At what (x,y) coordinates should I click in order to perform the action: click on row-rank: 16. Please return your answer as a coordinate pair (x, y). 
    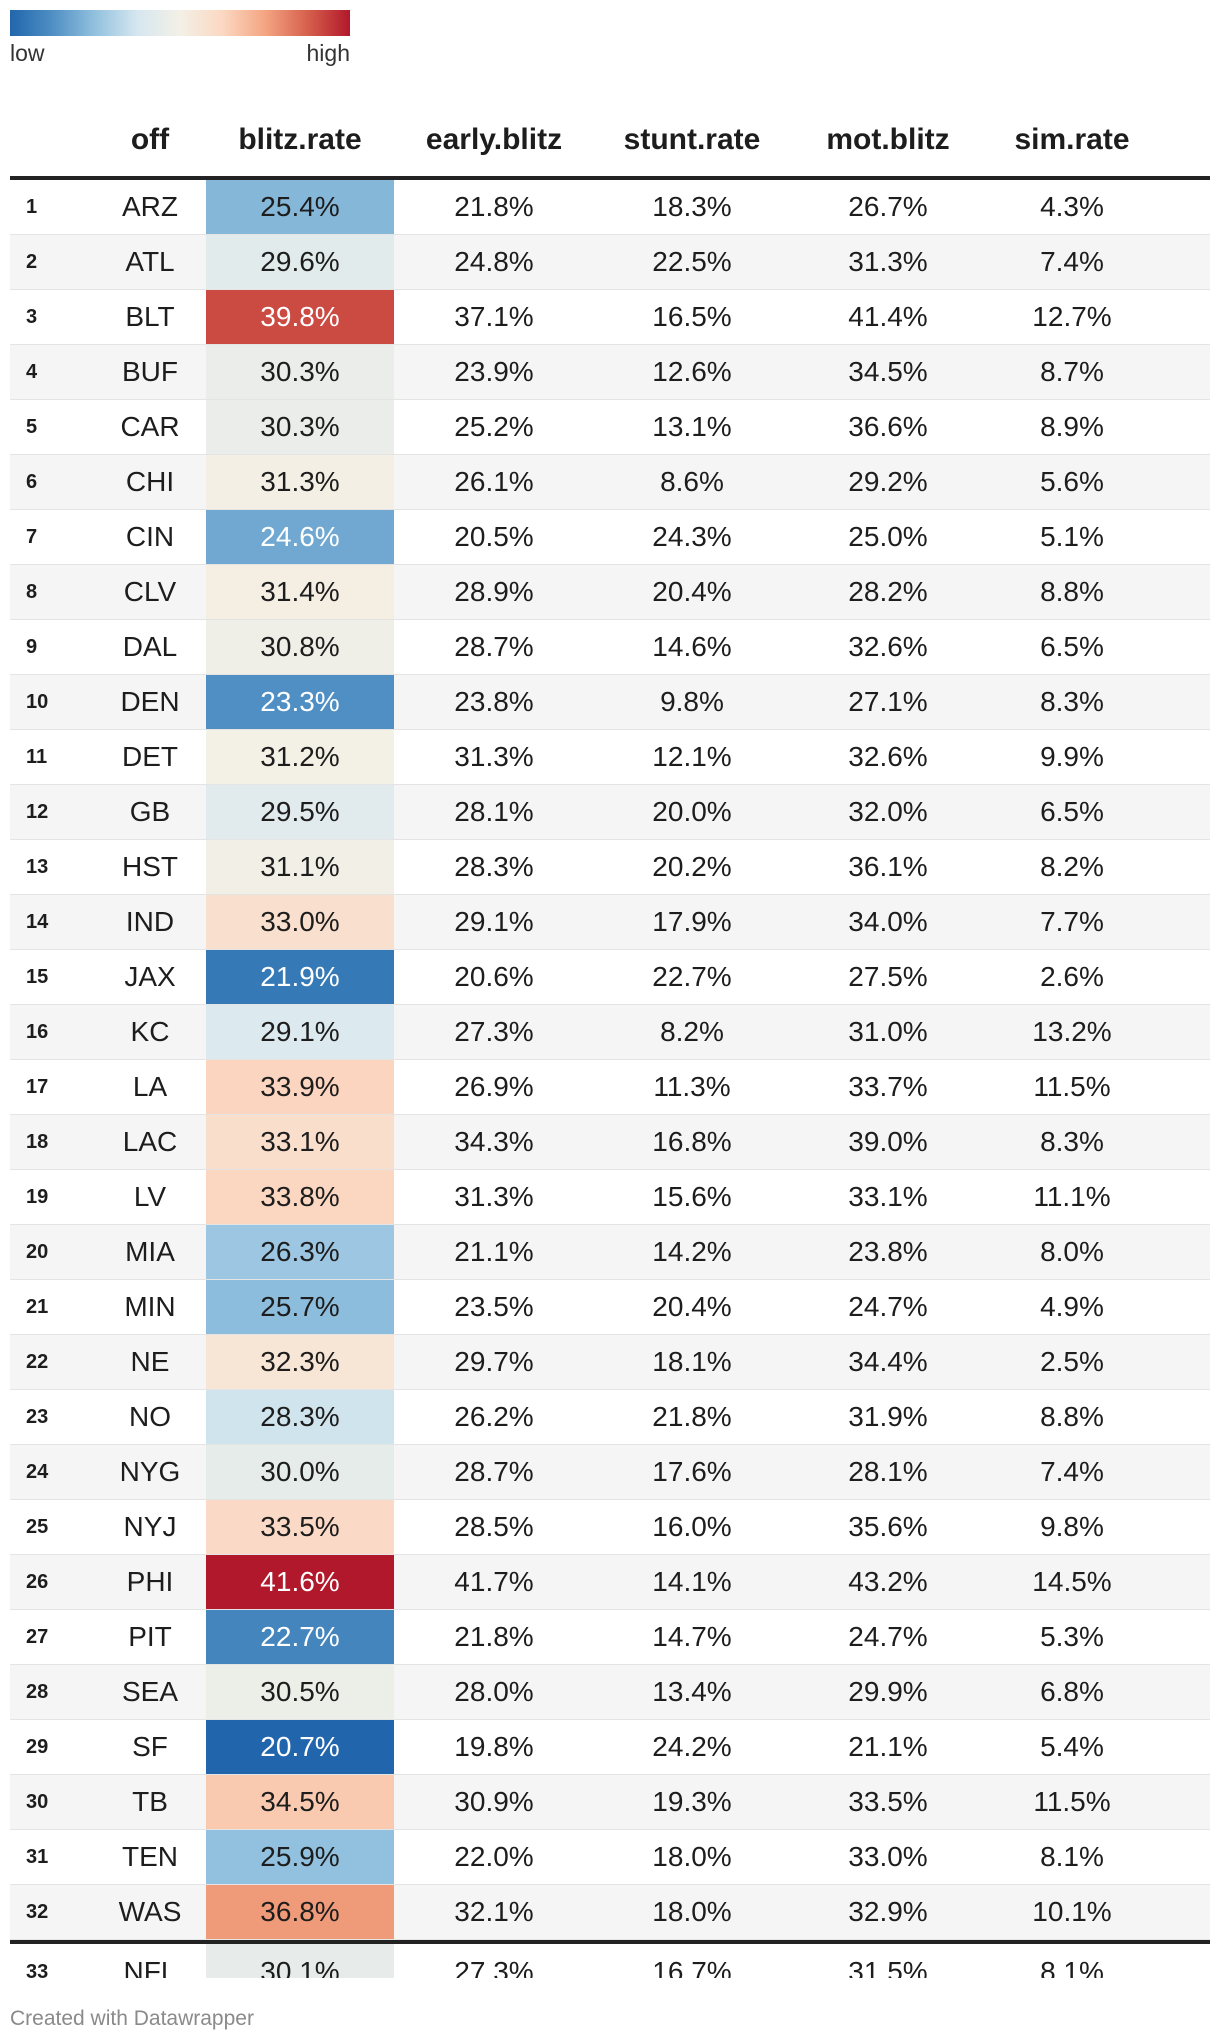
    Looking at the image, I should click on (37, 1031).